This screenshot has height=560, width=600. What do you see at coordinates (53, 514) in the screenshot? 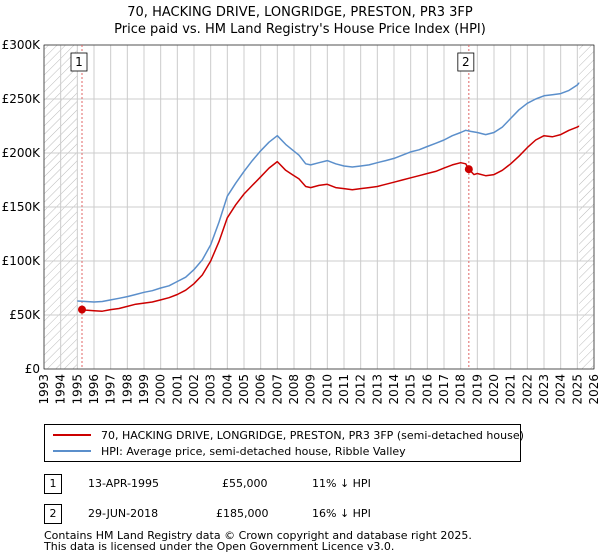
I see `transaction-number: 2` at bounding box center [53, 514].